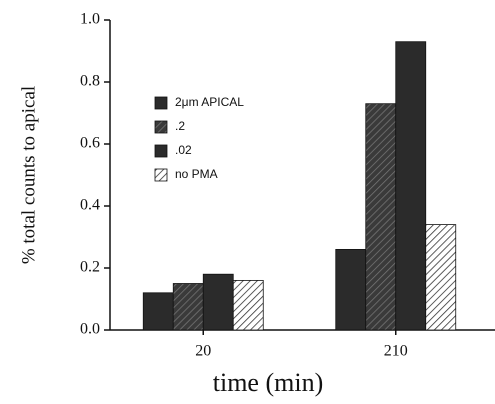  What do you see at coordinates (90, 143) in the screenshot?
I see `y-tick-label: 0.6` at bounding box center [90, 143].